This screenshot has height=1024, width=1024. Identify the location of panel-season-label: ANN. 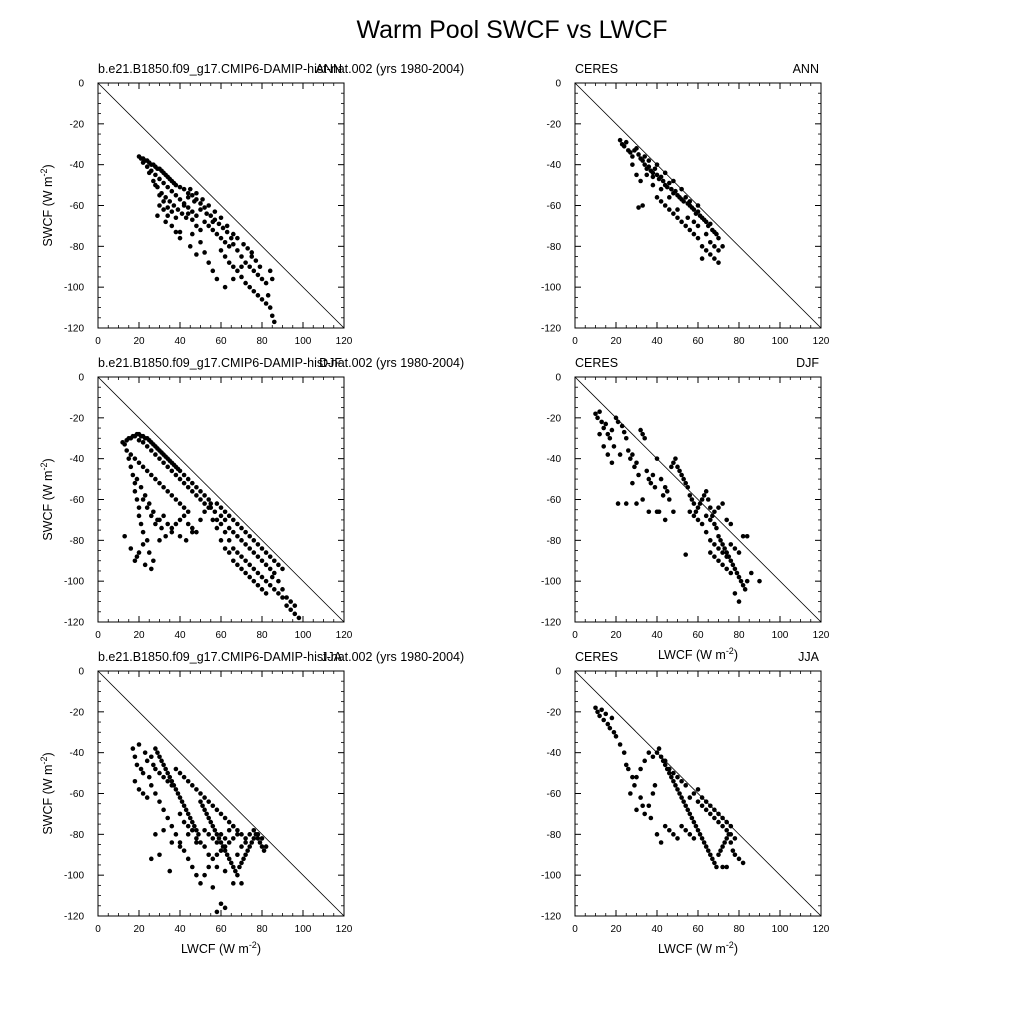
(329, 69).